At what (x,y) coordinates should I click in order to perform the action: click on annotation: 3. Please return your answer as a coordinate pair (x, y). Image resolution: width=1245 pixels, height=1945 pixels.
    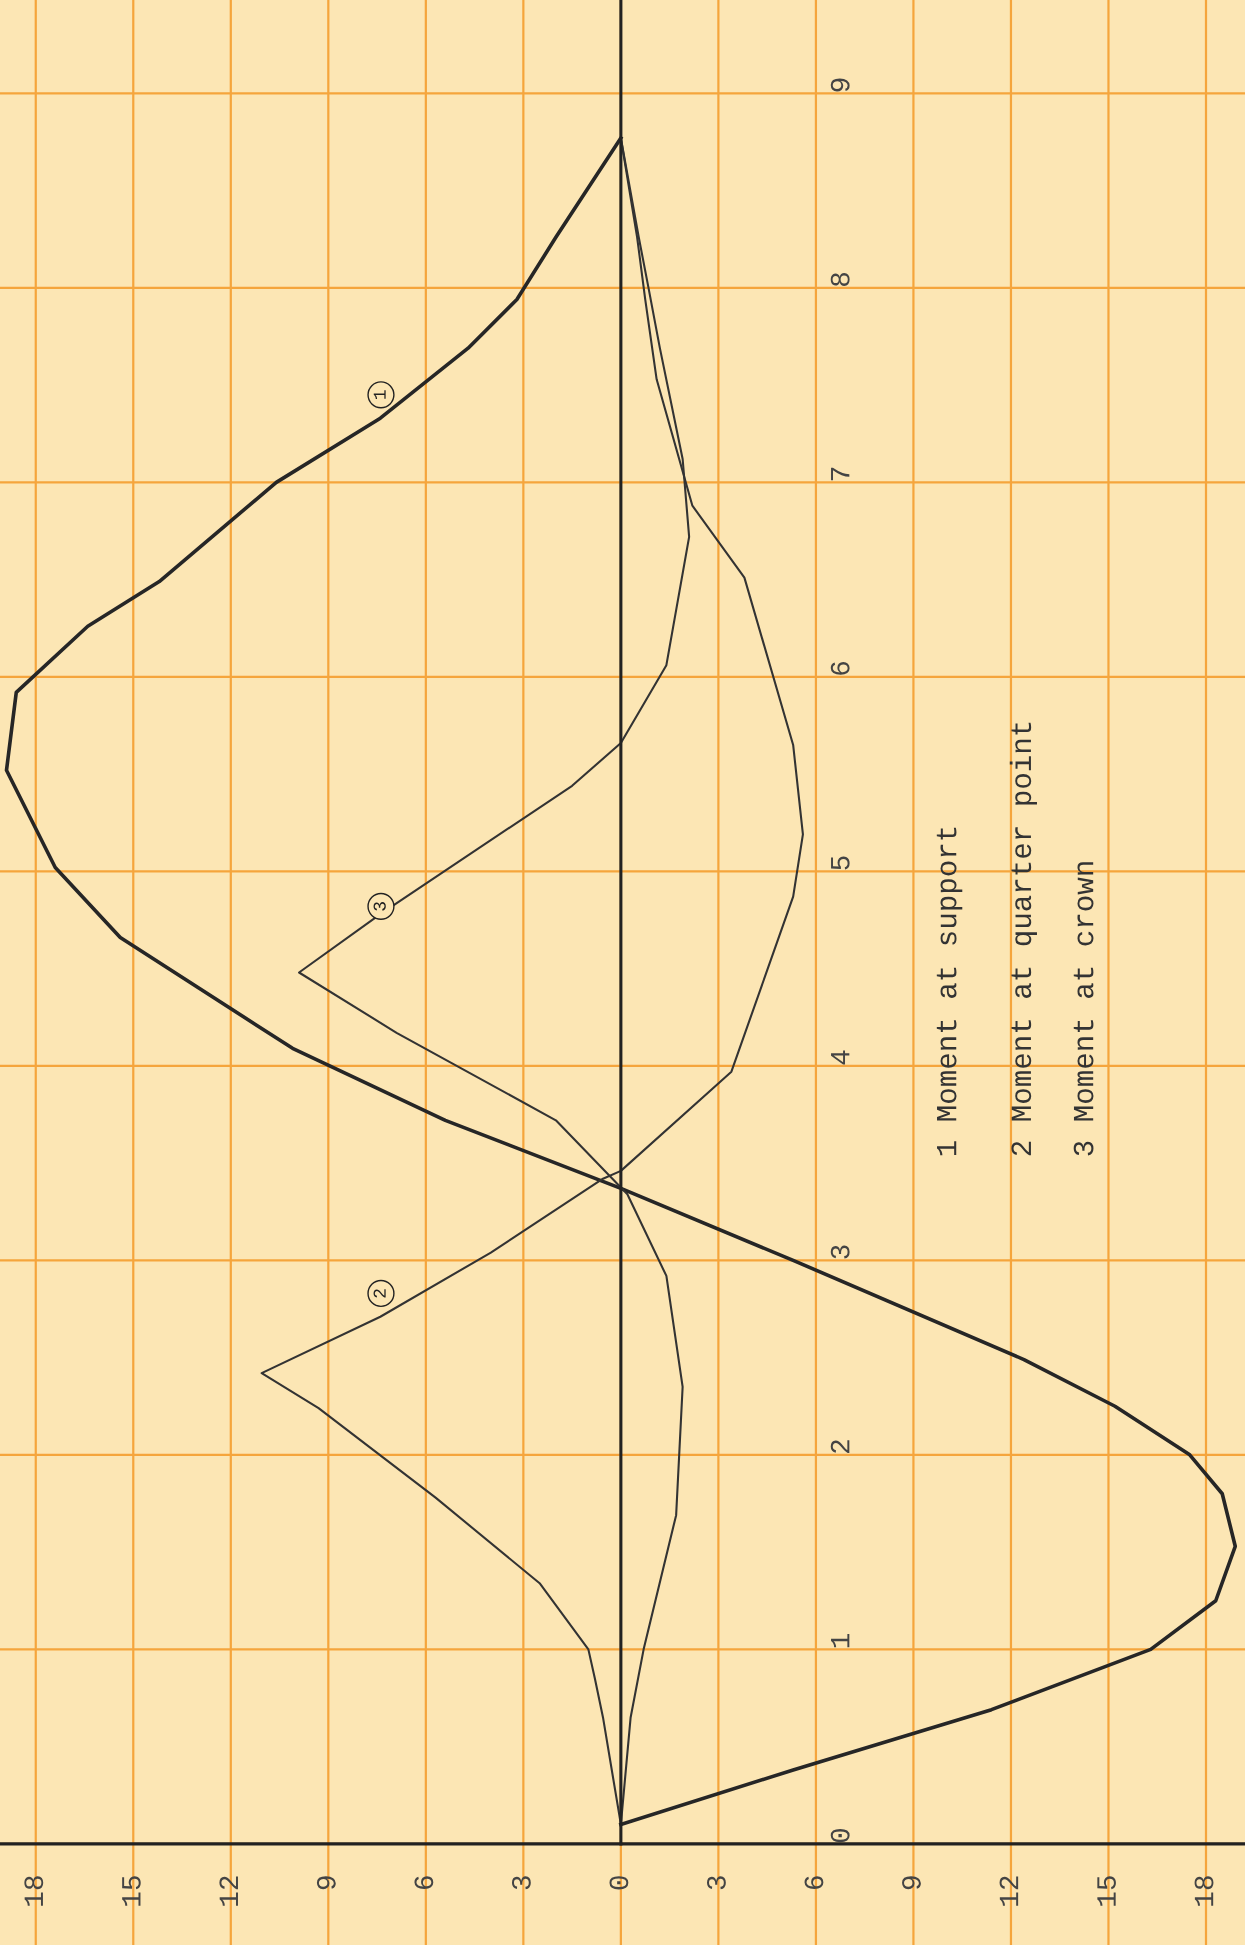
    Looking at the image, I should click on (379, 906).